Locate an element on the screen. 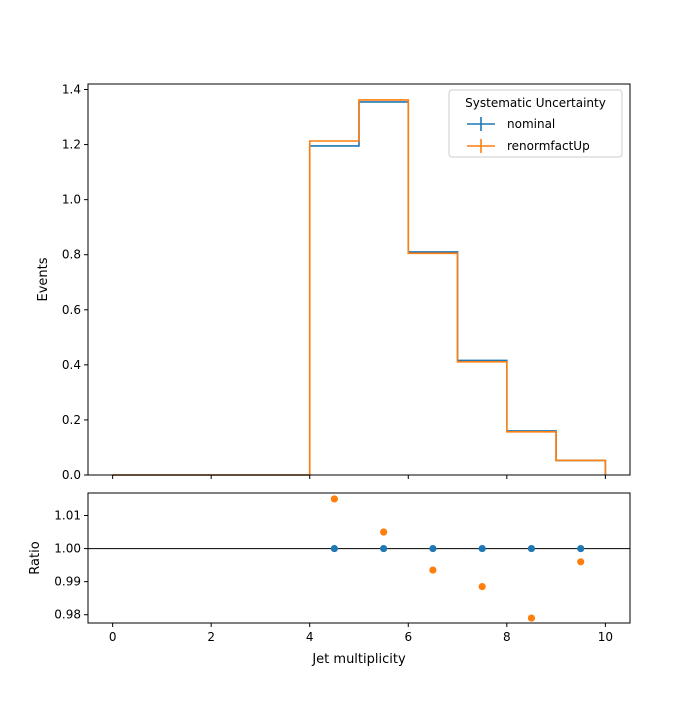 The image size is (700, 704). x-tick-label: 4 is located at coordinates (310, 637).